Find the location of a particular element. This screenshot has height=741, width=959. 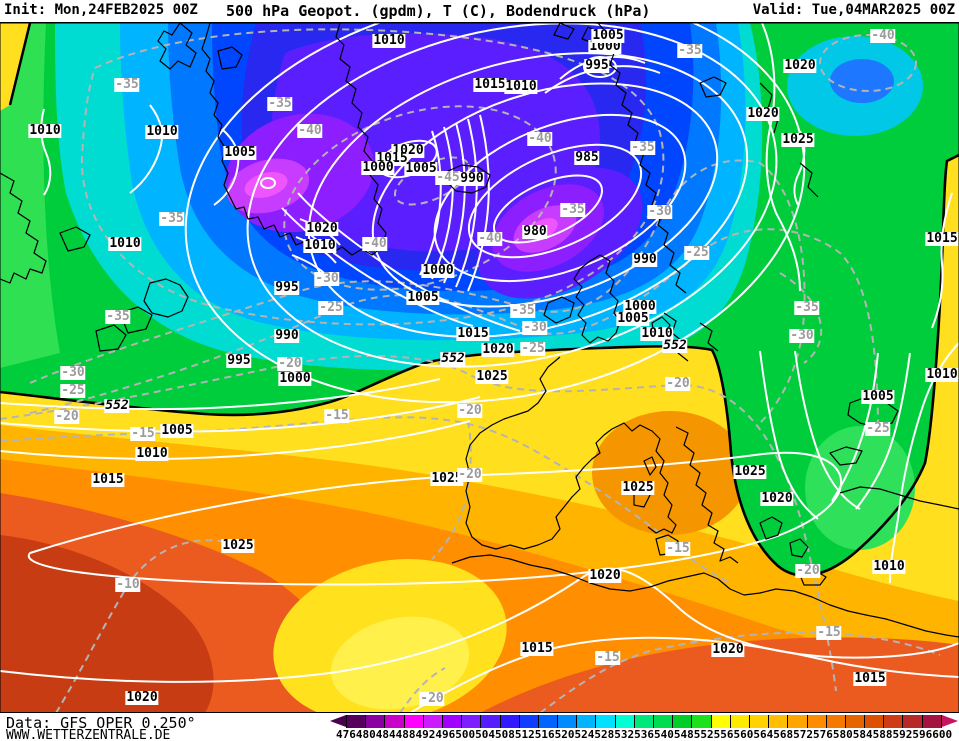

colorbar-tick-label: 576 is located at coordinates (823, 734).